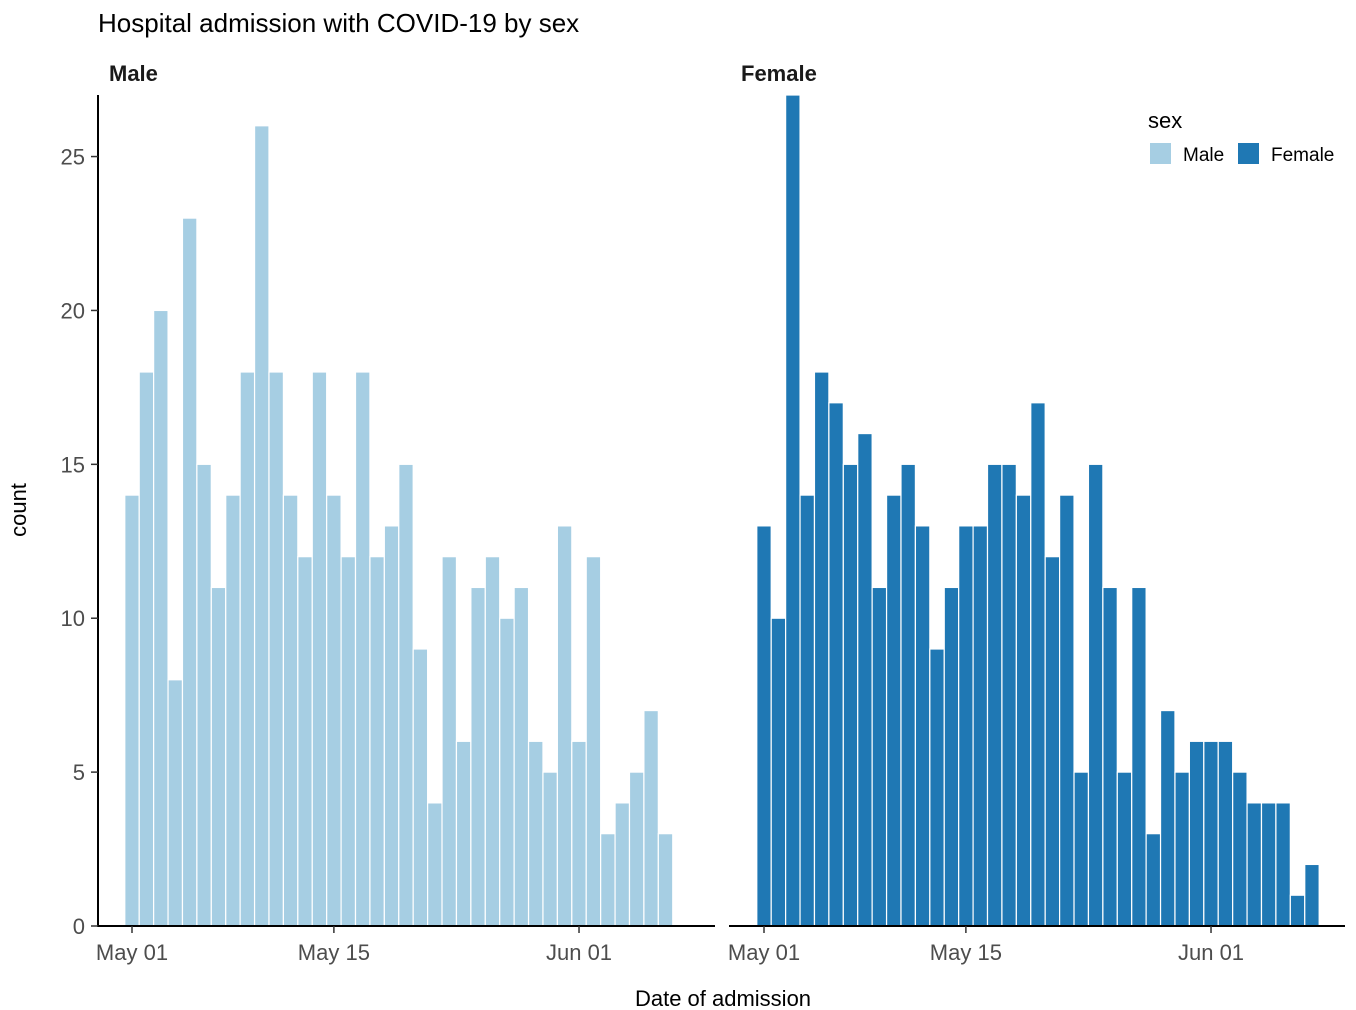 Image resolution: width=1356 pixels, height=1010 pixels. What do you see at coordinates (73, 618) in the screenshot?
I see `y-tick-label-2: 10` at bounding box center [73, 618].